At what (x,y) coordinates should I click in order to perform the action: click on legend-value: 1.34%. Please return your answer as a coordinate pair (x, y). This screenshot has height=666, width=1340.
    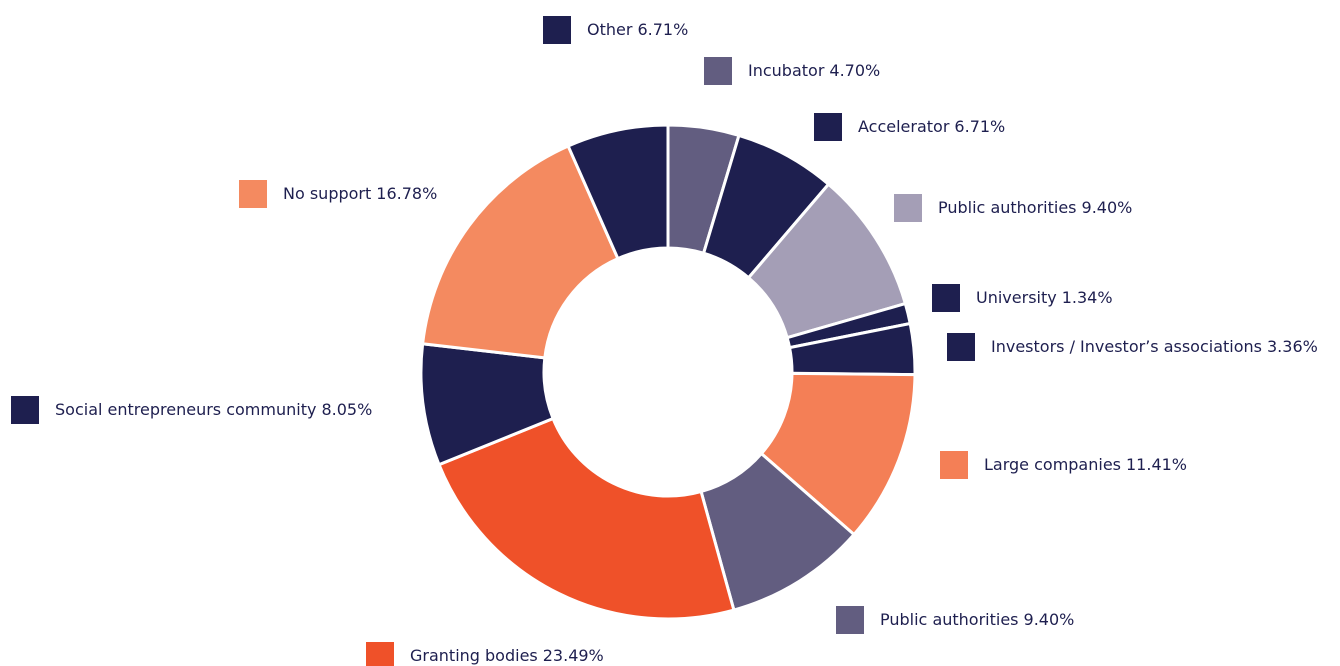
    Looking at the image, I should click on (1087, 297).